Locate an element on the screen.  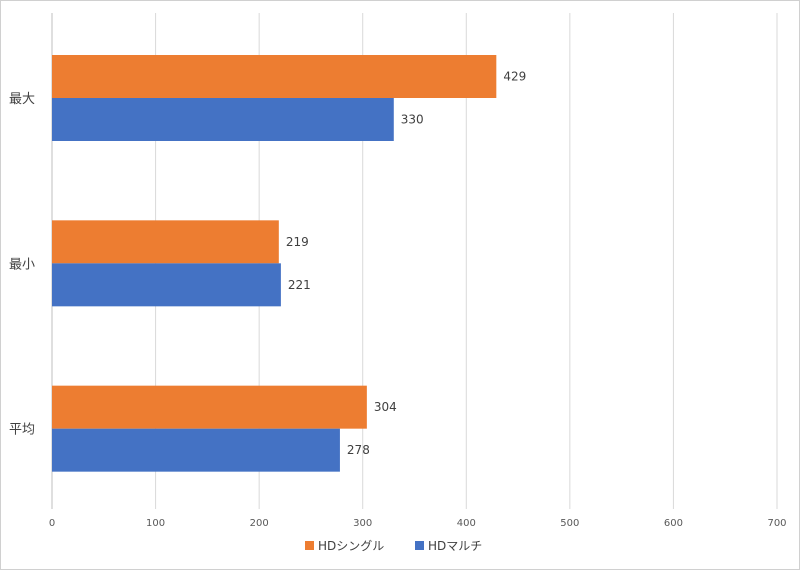
category-label-2: 平均 is located at coordinates (22, 430).